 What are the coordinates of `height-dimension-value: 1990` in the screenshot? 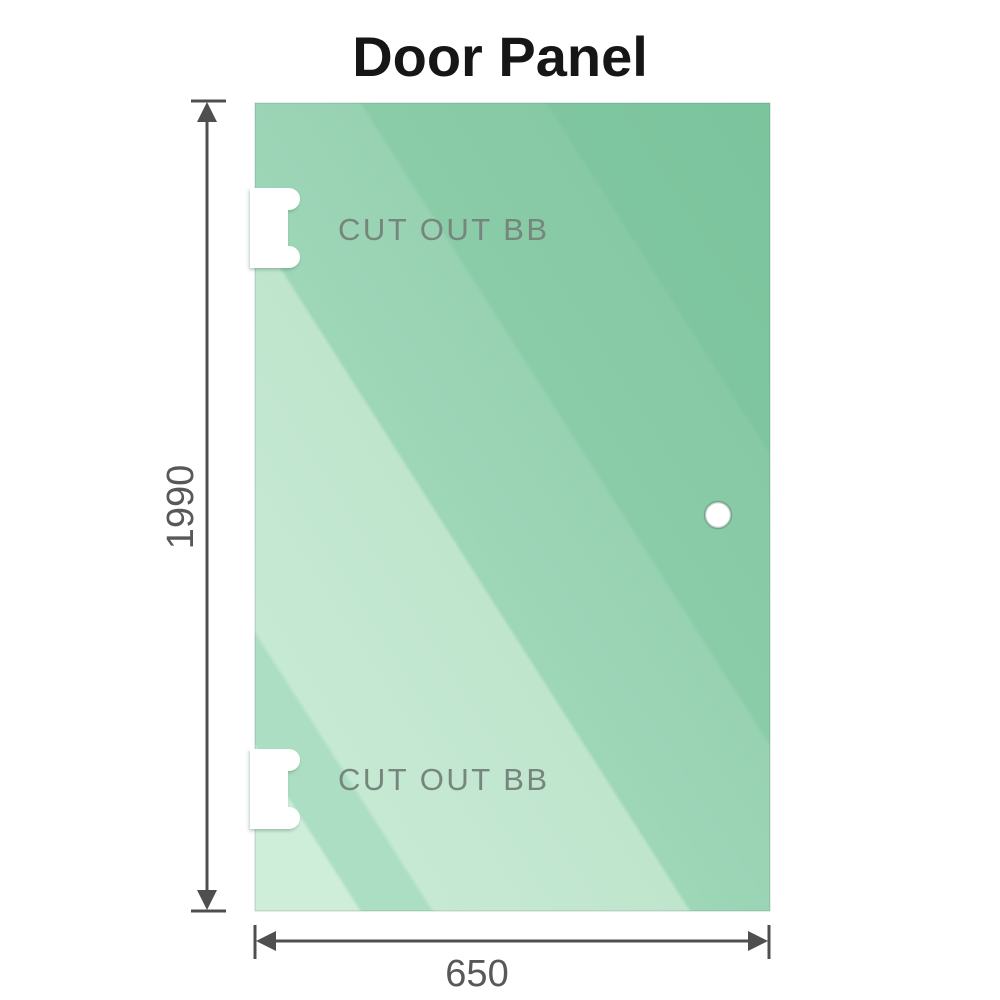 It's located at (181, 507).